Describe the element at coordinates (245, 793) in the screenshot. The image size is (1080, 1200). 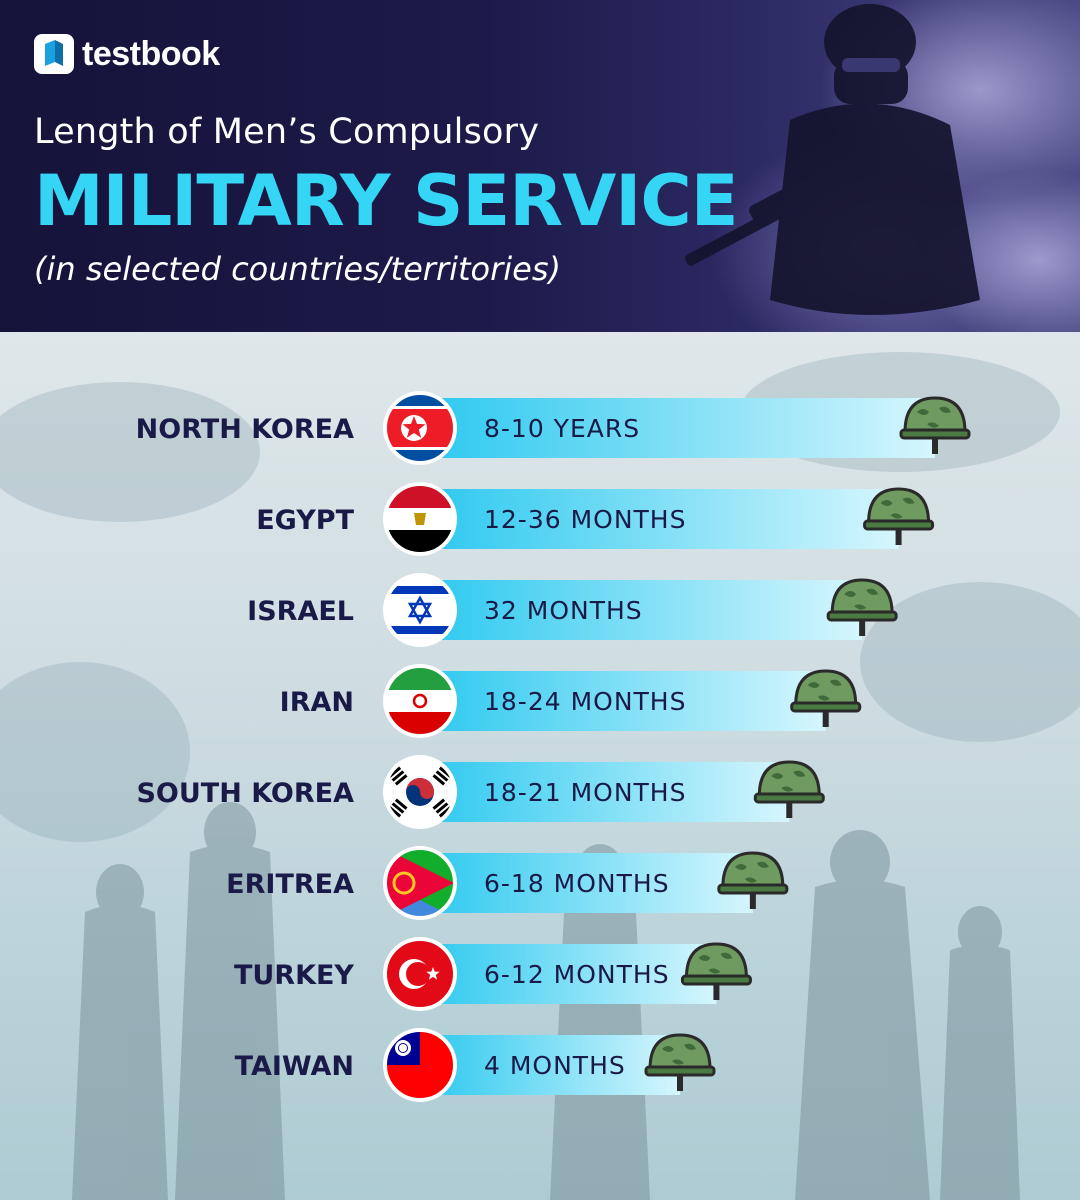
I see `category-label: SOUTH KOREA` at that location.